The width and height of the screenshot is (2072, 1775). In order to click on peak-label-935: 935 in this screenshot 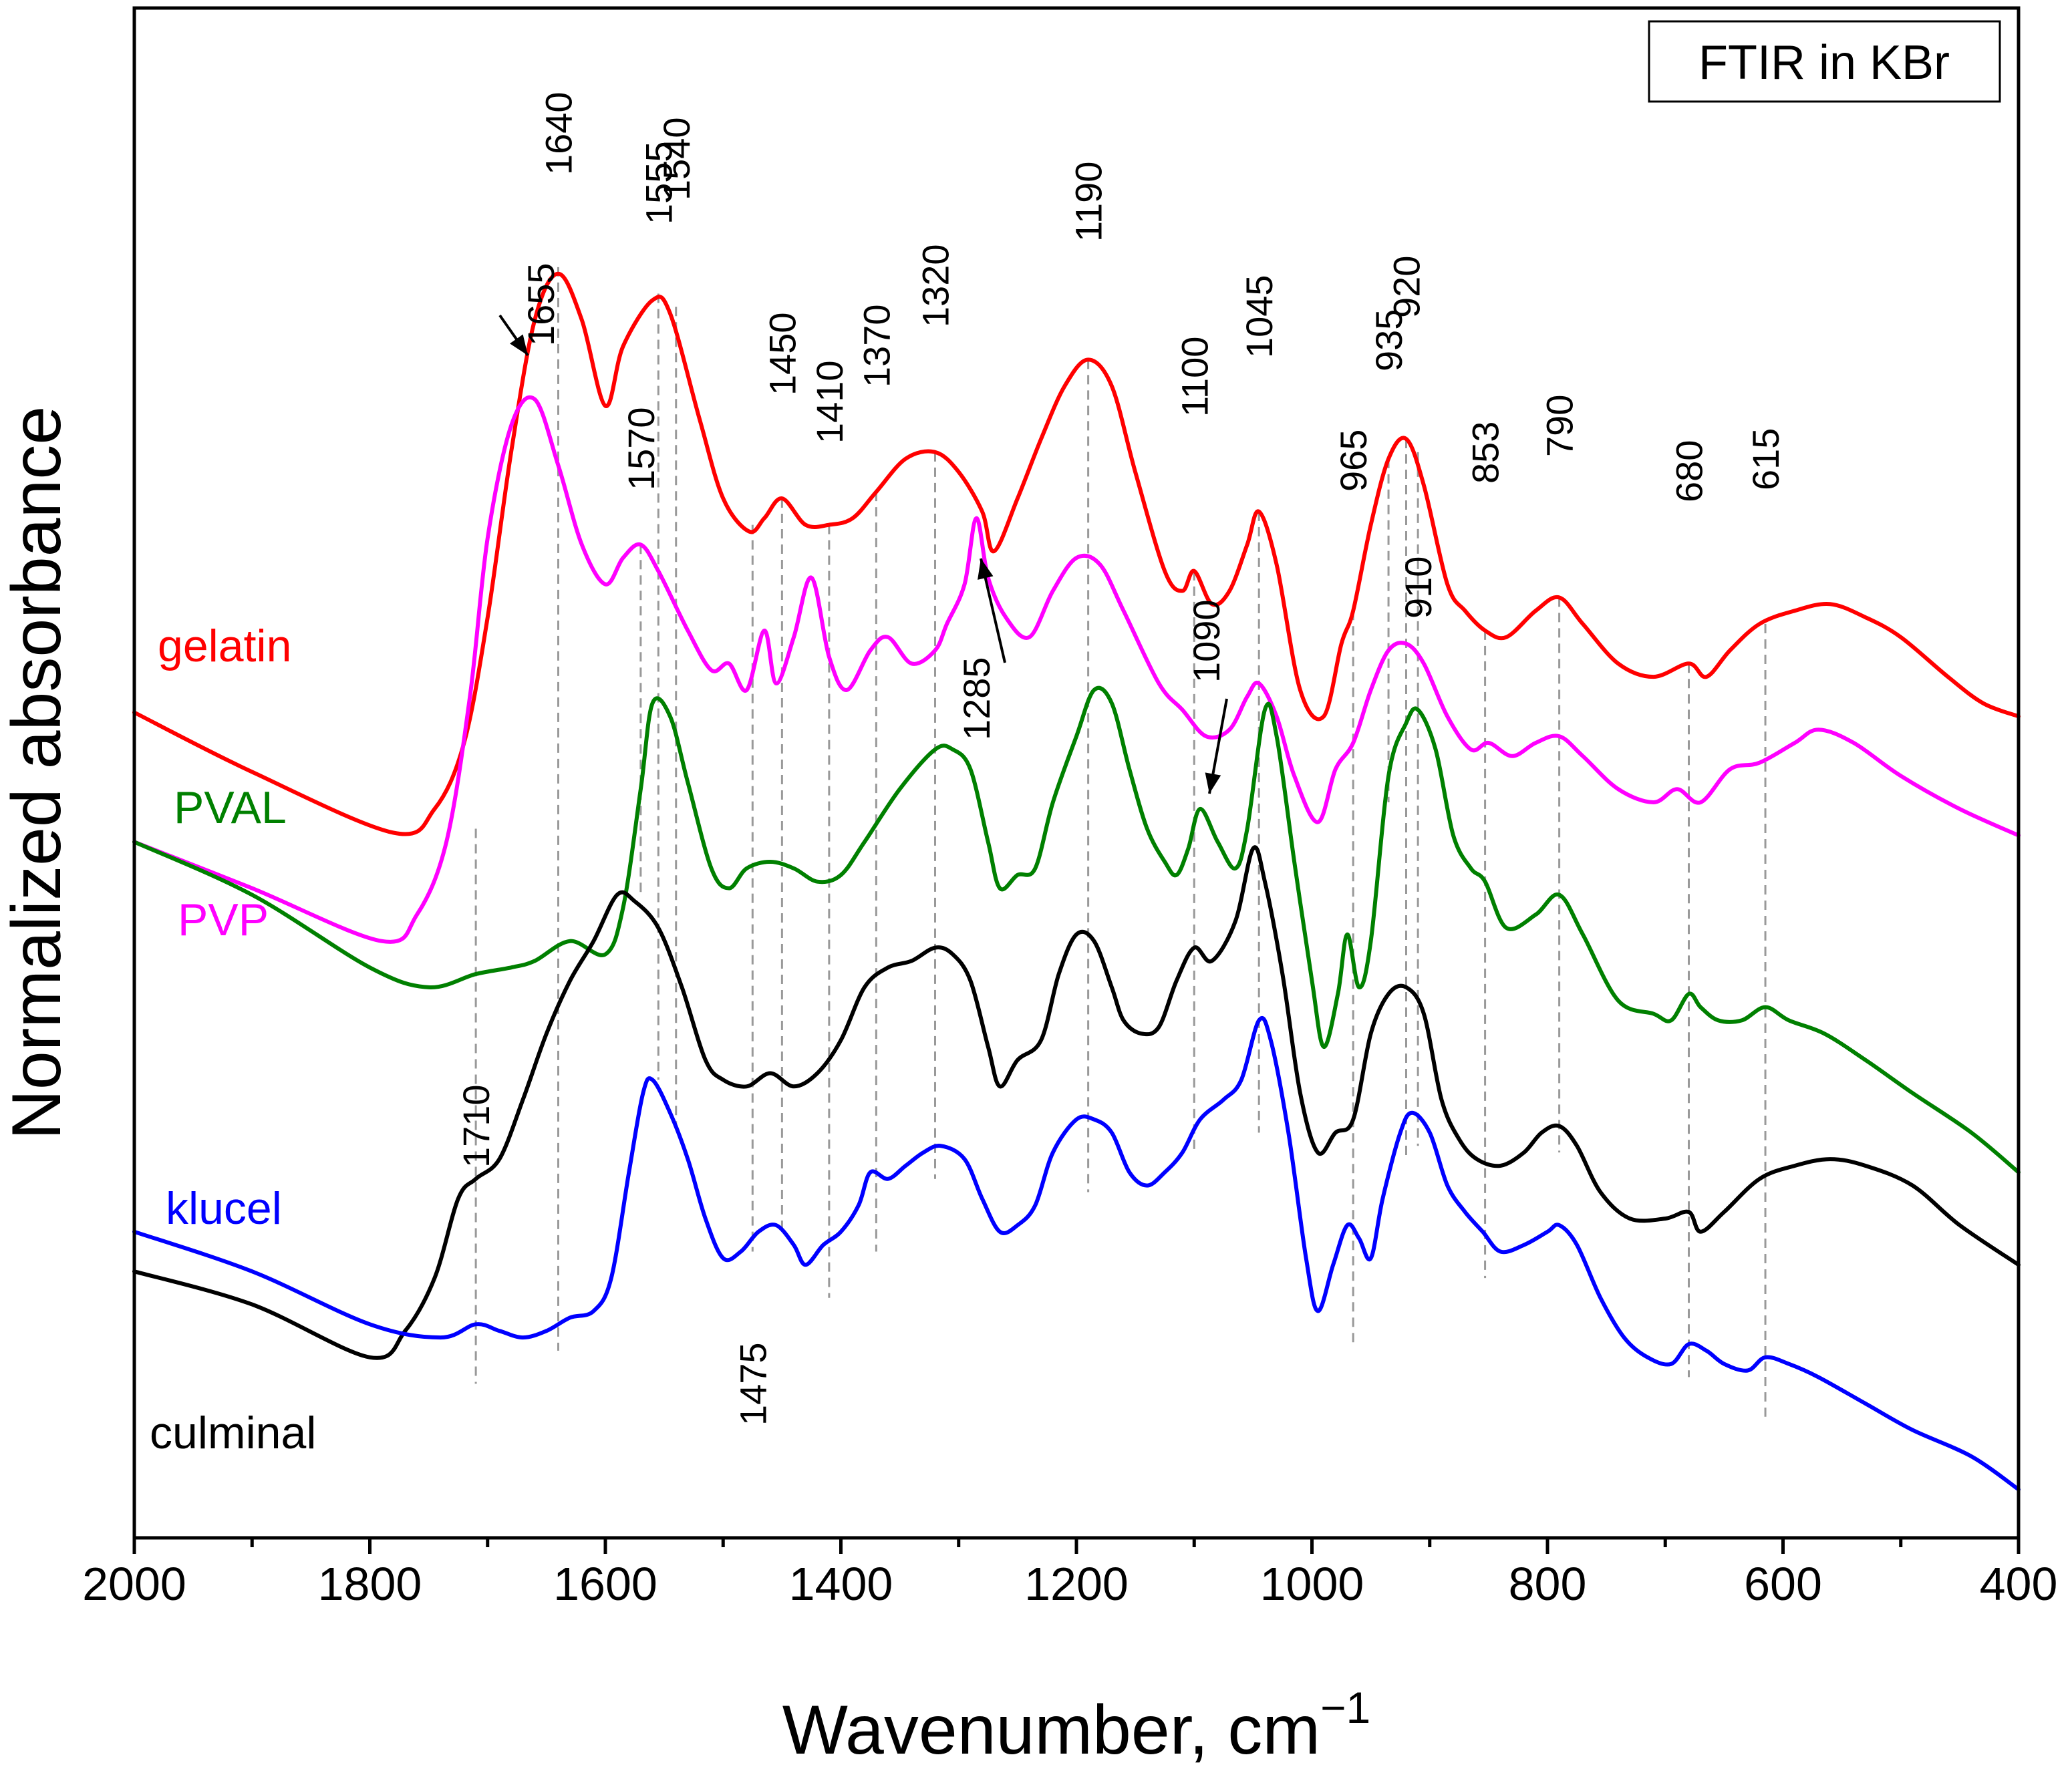, I will do `click(1389, 340)`.